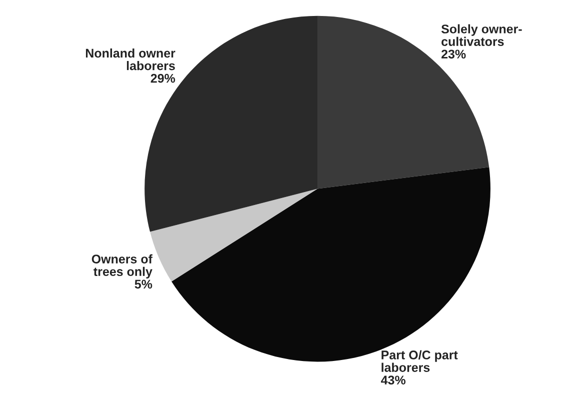 The width and height of the screenshot is (588, 406). I want to click on data-label: 29%, so click(163, 78).